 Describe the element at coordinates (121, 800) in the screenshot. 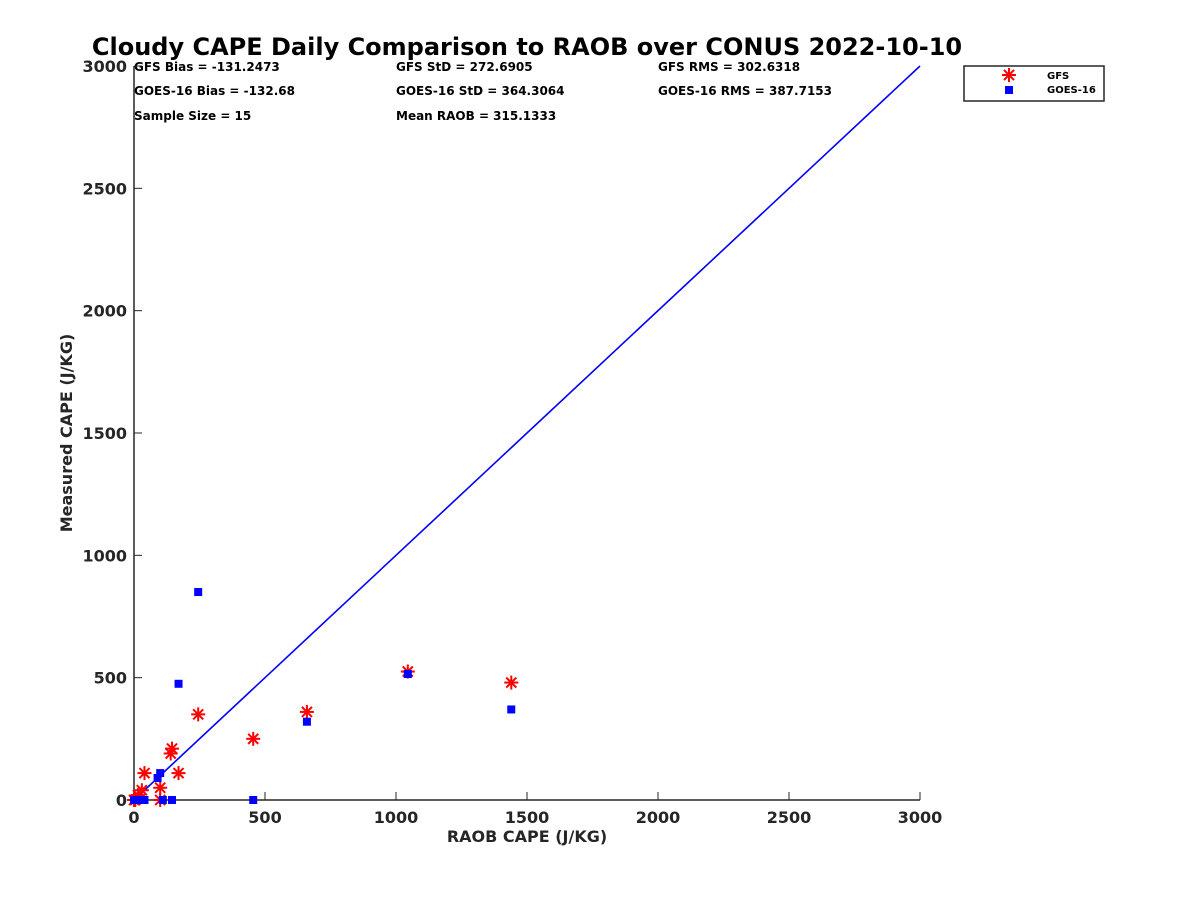

I see `y-tick-label: 0` at that location.